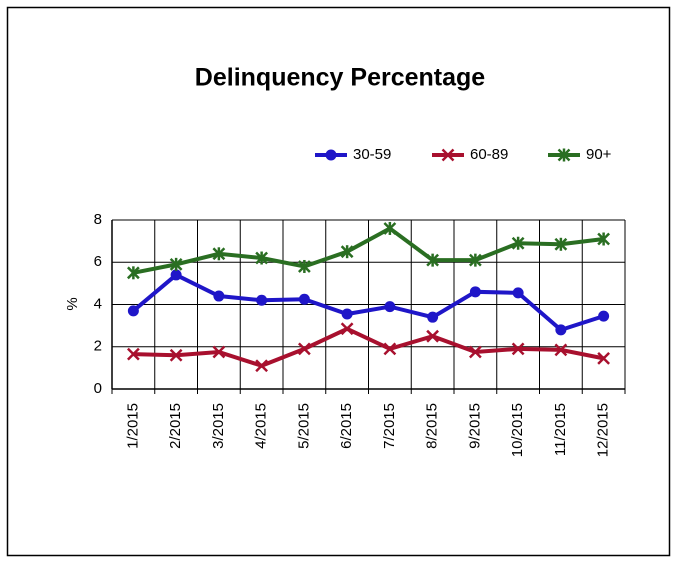 The width and height of the screenshot is (677, 568). What do you see at coordinates (340, 78) in the screenshot?
I see `chart-title: Delinquency Percentage` at bounding box center [340, 78].